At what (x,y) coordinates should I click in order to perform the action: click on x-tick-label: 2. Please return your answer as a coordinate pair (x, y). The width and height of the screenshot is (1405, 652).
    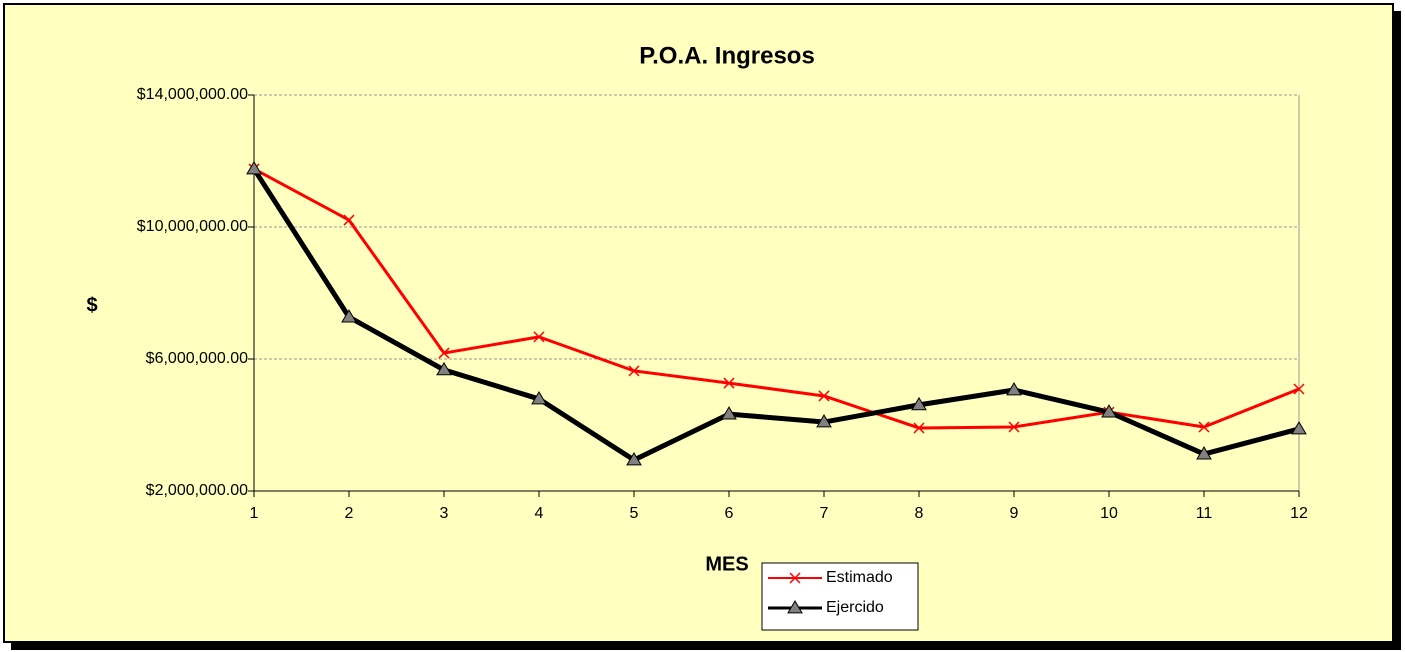
    Looking at the image, I should click on (349, 513).